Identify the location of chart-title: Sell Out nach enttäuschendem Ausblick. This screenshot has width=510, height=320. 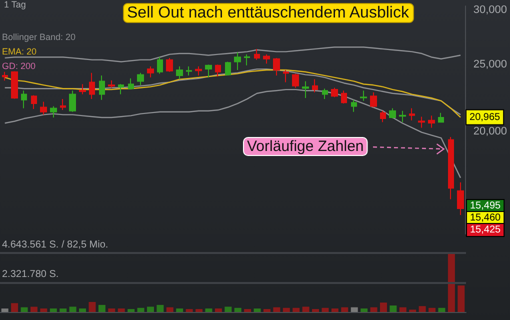
(268, 13).